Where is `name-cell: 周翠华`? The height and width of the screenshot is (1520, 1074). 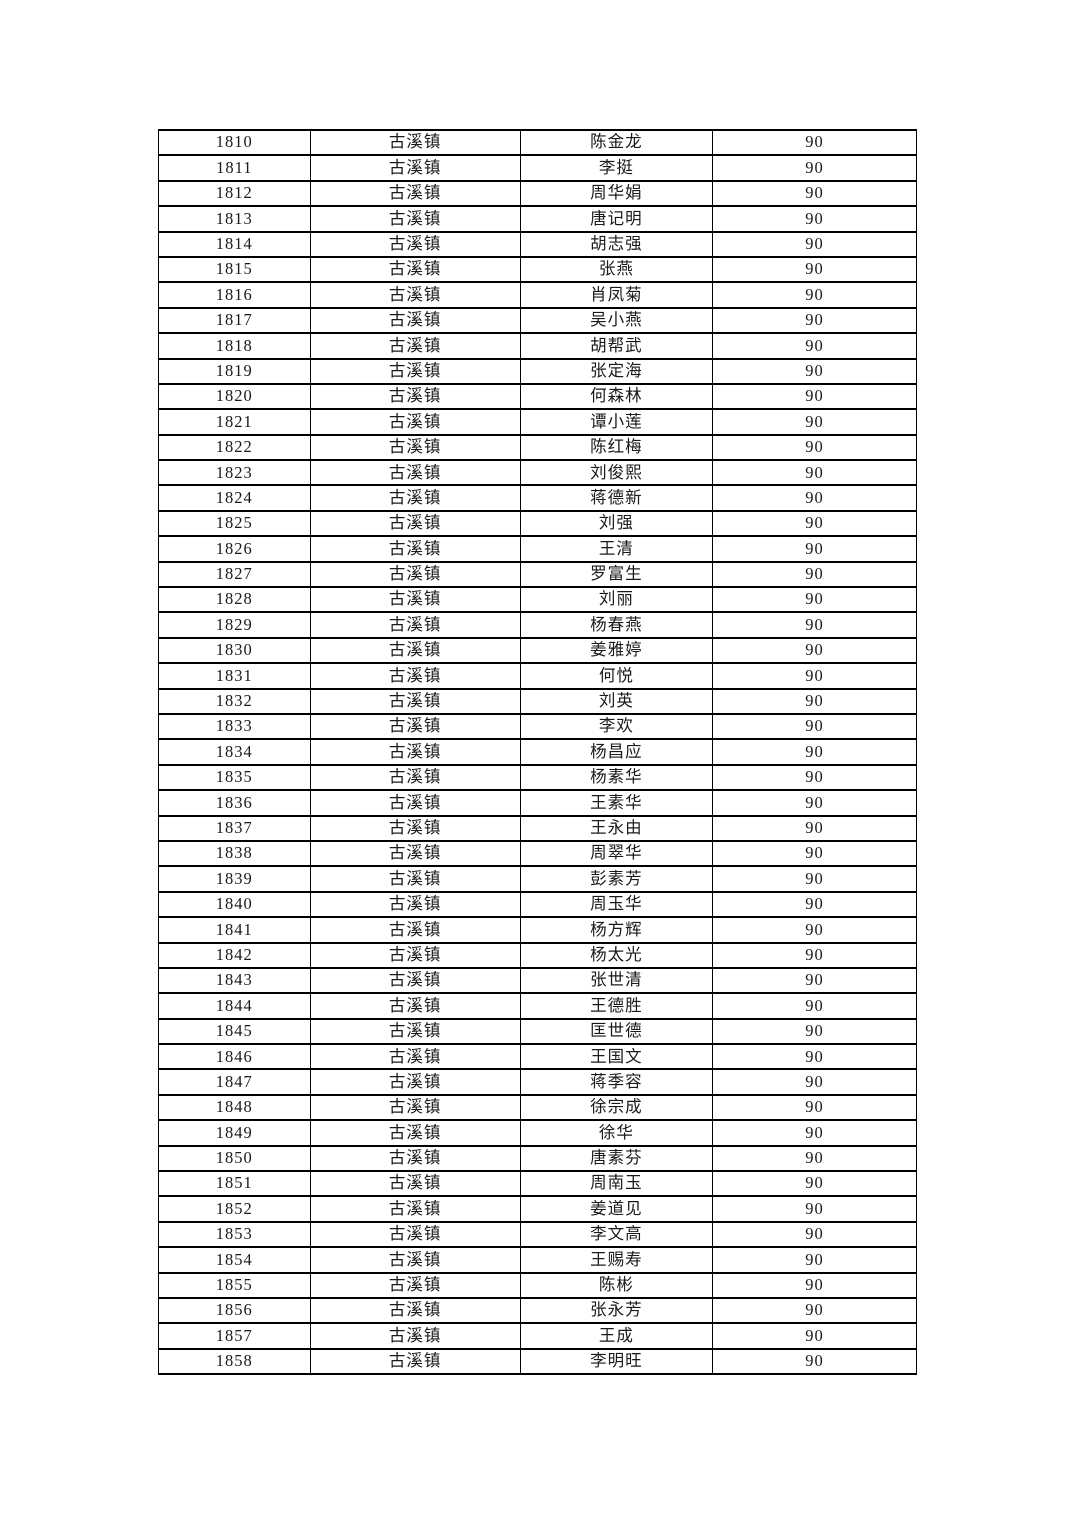
name-cell: 周翠华 is located at coordinates (616, 853).